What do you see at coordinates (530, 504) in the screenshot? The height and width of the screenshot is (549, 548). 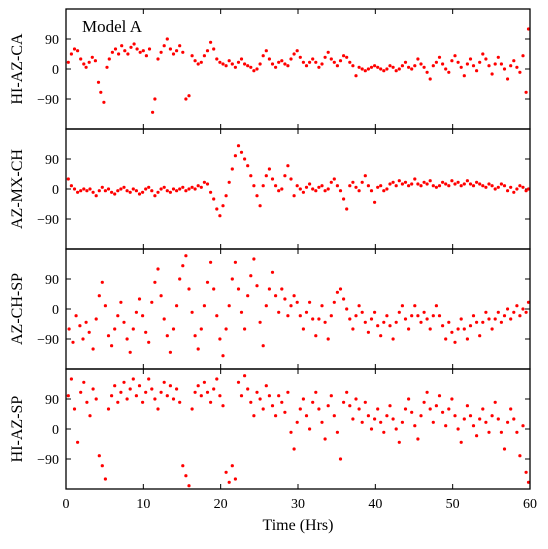 I see `x-tick-label: 60` at bounding box center [530, 504].